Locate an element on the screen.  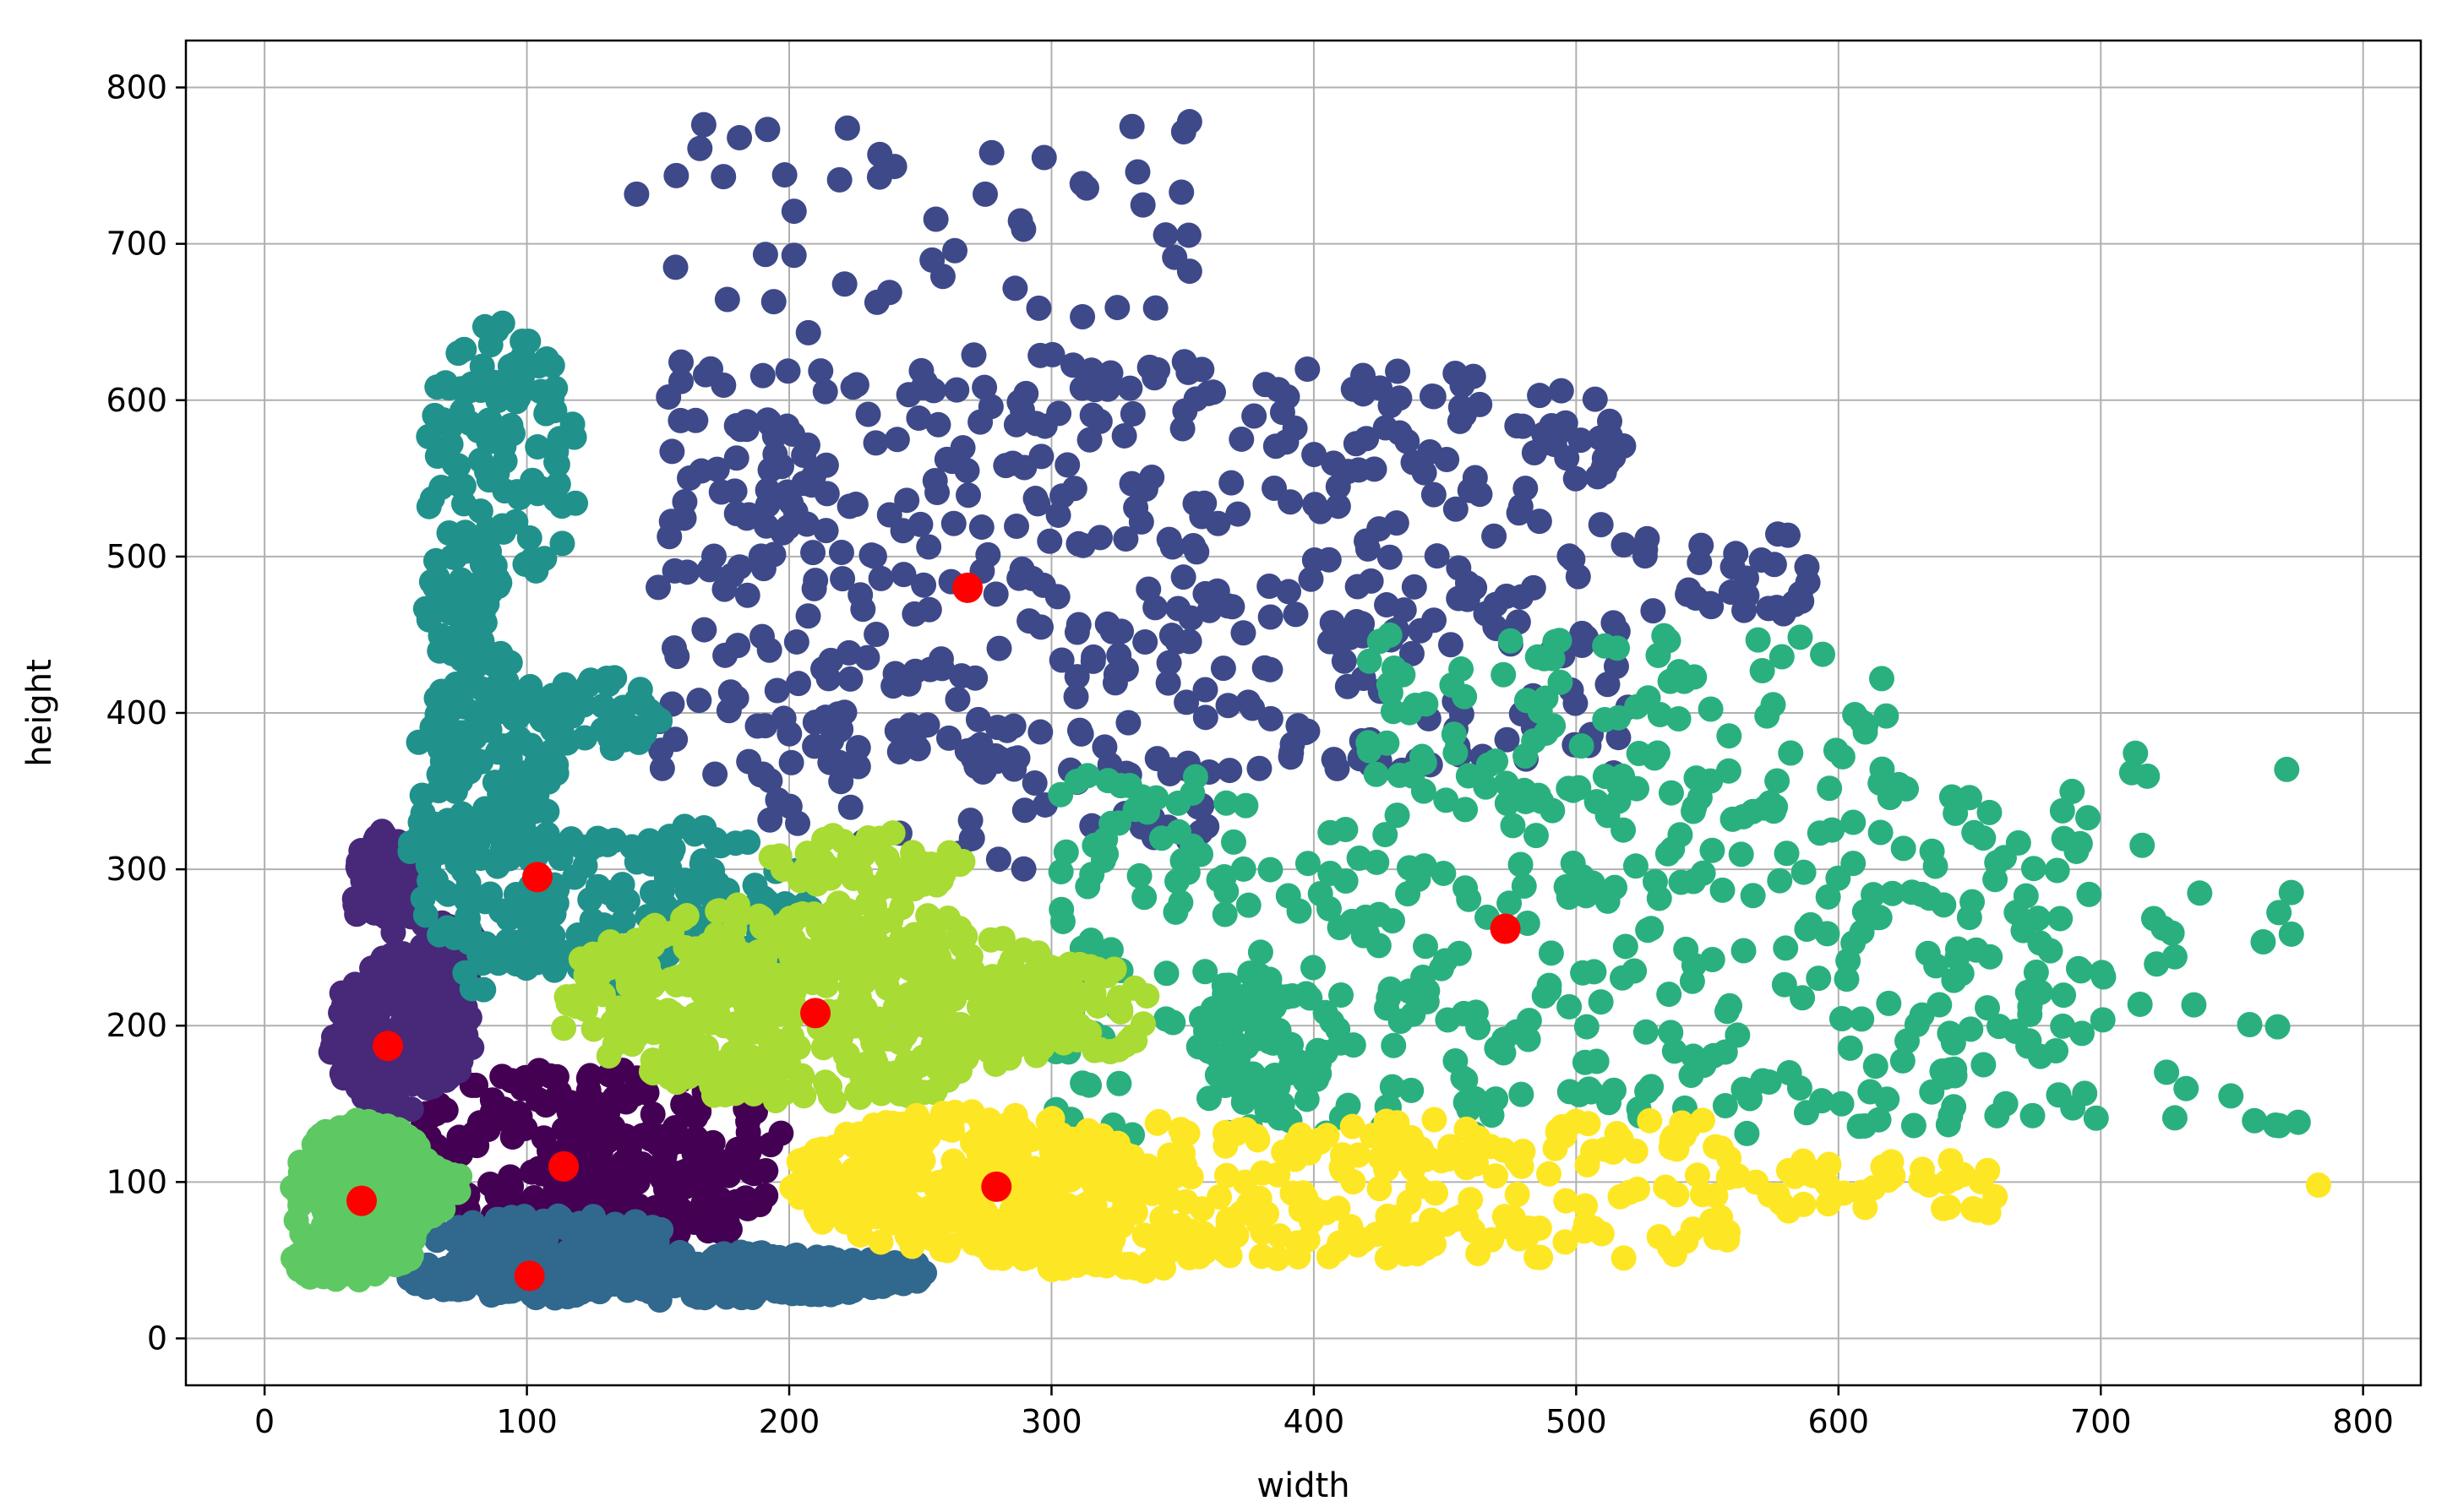
x-tick-label: 0 is located at coordinates (264, 1422).